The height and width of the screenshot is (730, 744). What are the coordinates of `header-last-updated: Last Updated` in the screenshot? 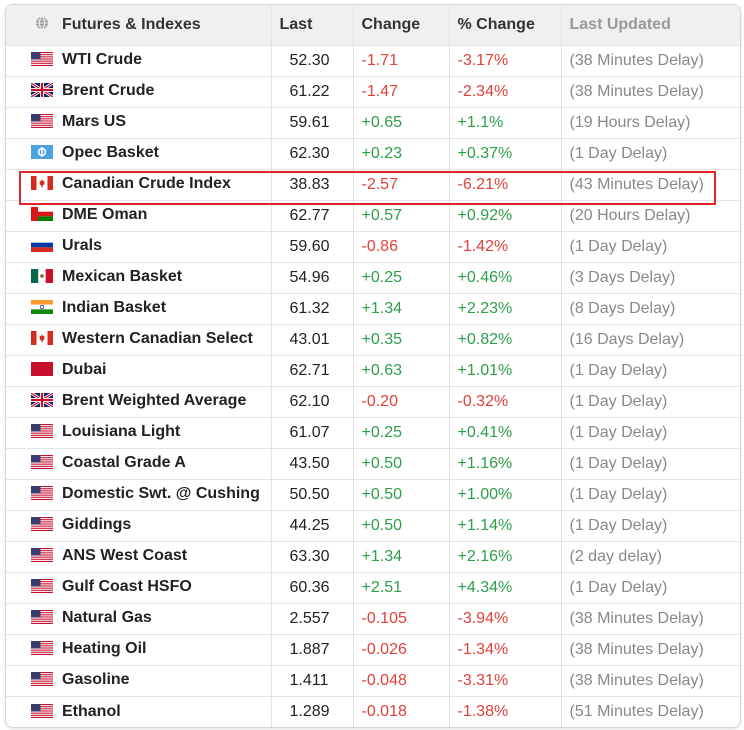 It's located at (620, 24).